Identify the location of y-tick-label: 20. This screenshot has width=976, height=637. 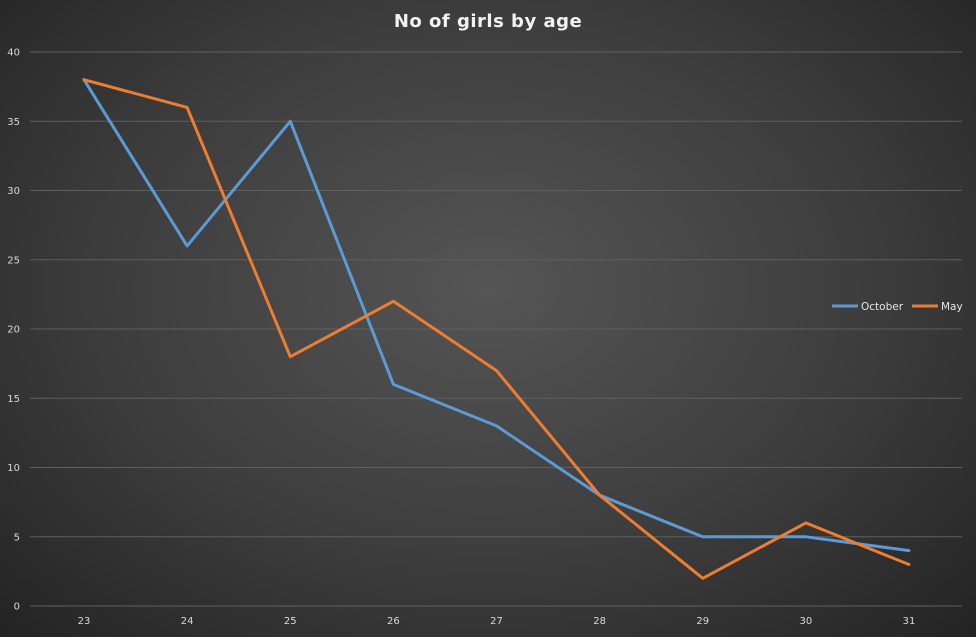
(13, 330).